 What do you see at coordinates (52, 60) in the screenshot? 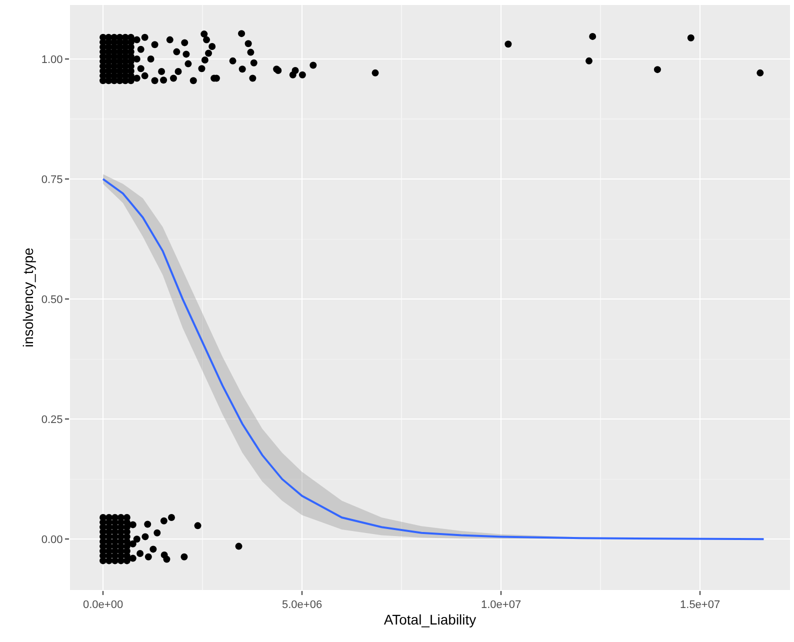
I see `y-tick-label: 1.00` at bounding box center [52, 60].